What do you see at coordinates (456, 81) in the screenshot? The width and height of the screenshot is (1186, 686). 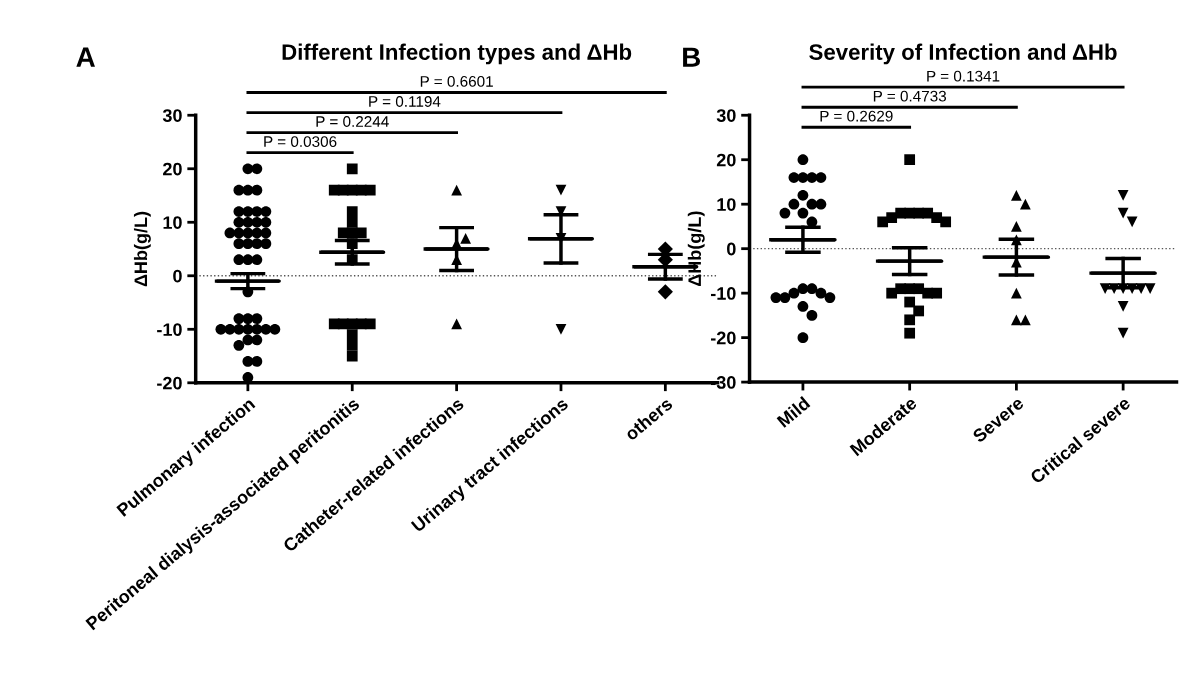 I see `text: P = 0.6601` at bounding box center [456, 81].